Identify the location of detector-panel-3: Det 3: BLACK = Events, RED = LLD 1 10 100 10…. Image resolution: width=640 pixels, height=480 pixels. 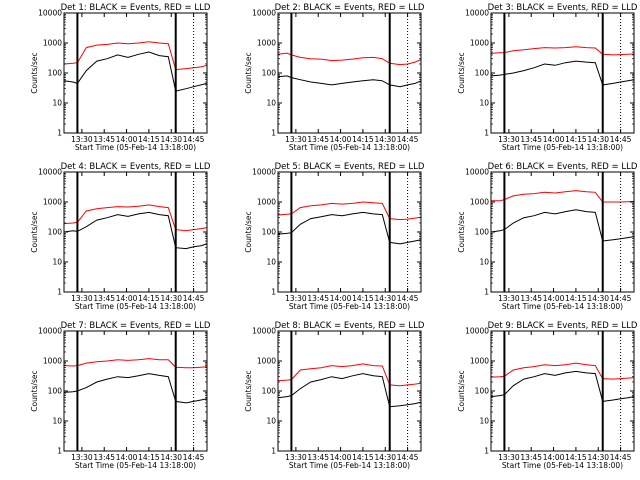
(547, 77).